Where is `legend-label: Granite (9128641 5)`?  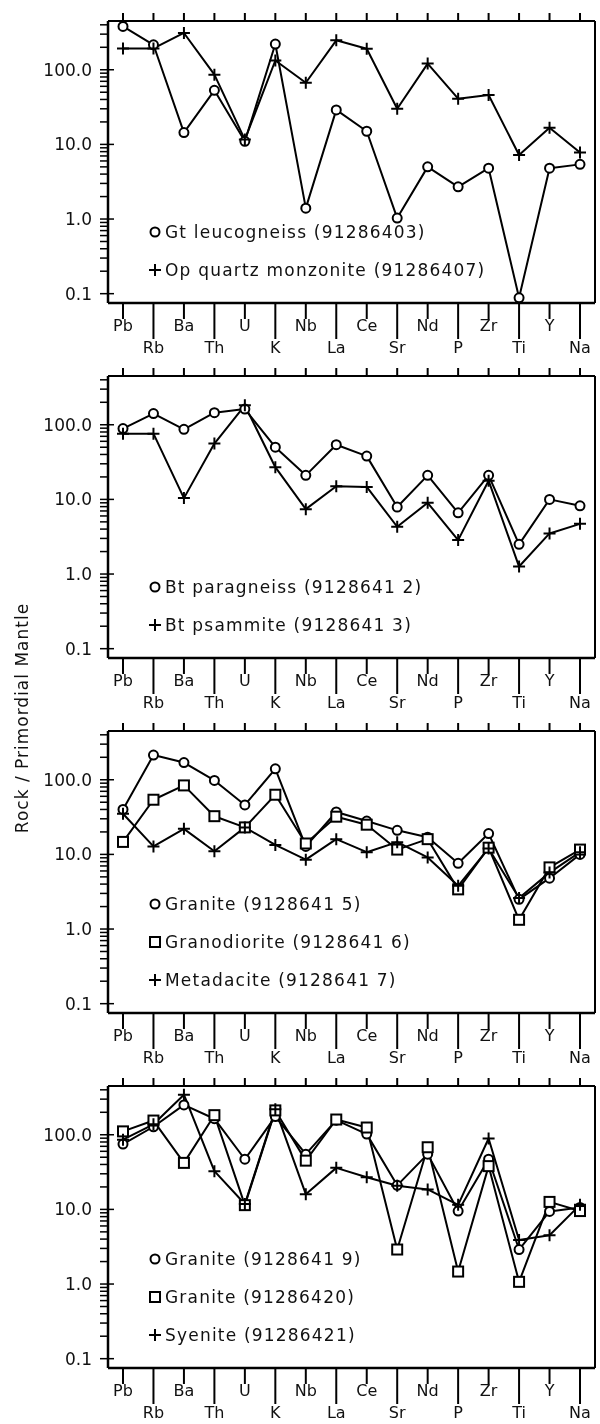
legend-label: Granite (9128641 5) is located at coordinates (263, 904).